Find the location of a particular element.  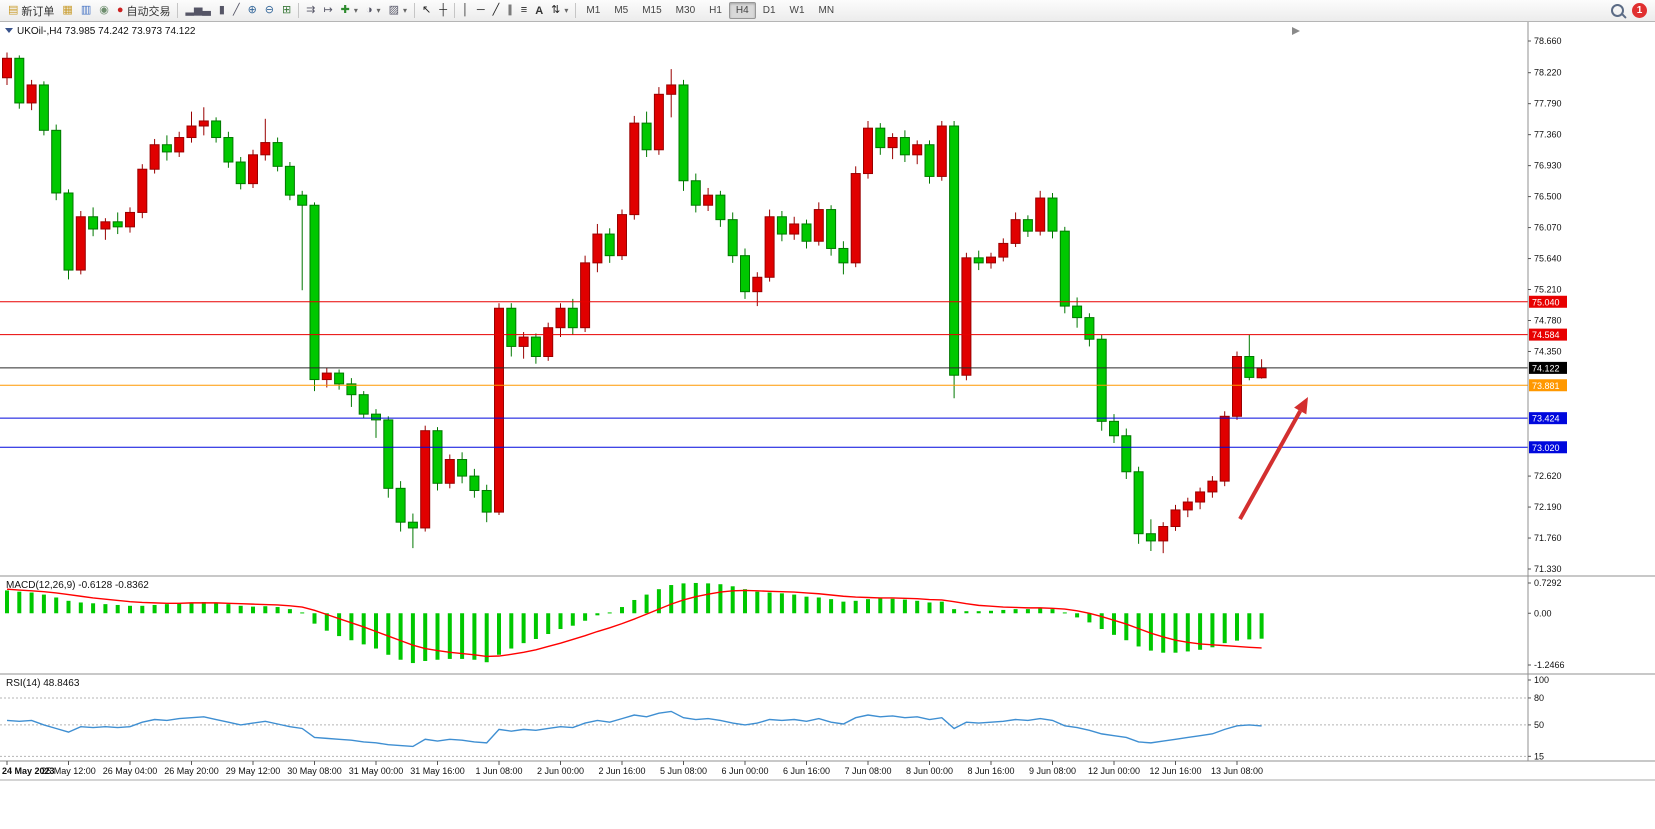

auto-trading-button-label: 自动交易 is located at coordinates (148, 11).